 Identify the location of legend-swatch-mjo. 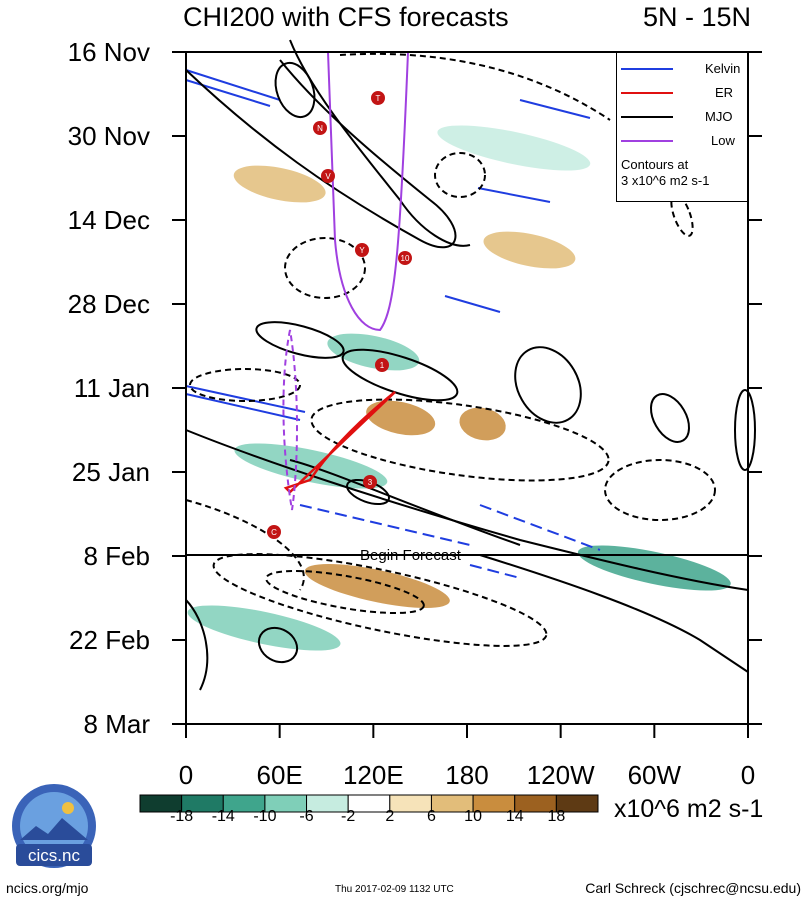
(647, 117).